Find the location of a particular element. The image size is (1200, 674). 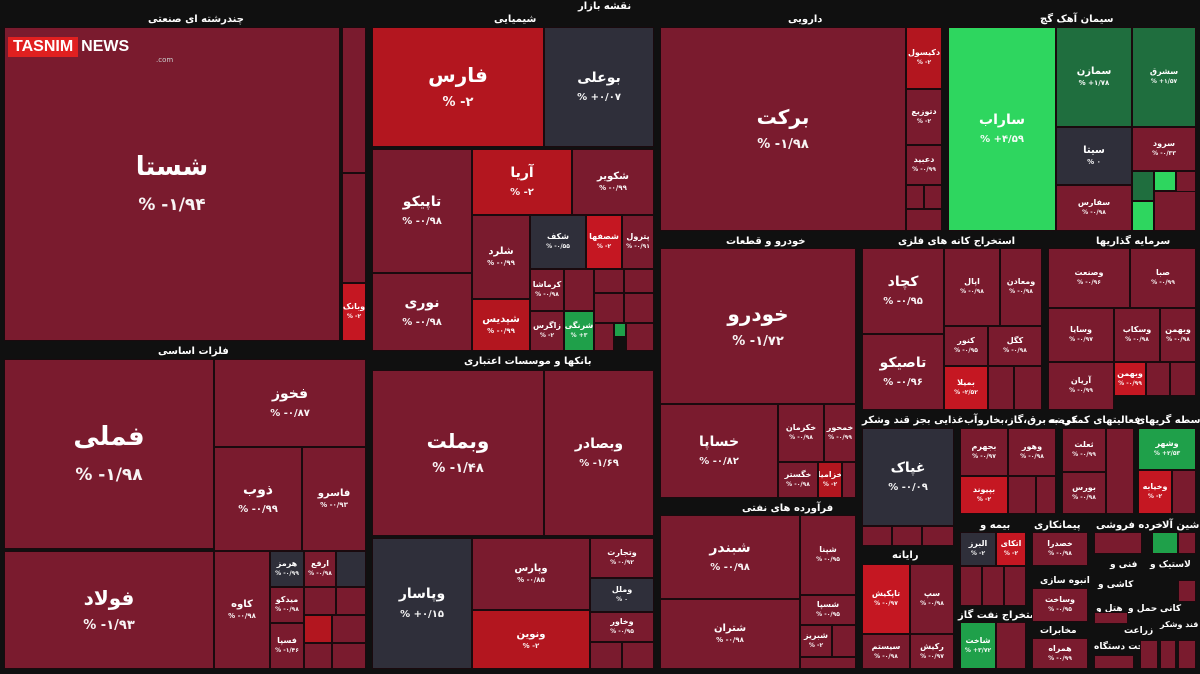

tile-khodro: خودرو% -۱/۷۲ is located at coordinates (758, 326).